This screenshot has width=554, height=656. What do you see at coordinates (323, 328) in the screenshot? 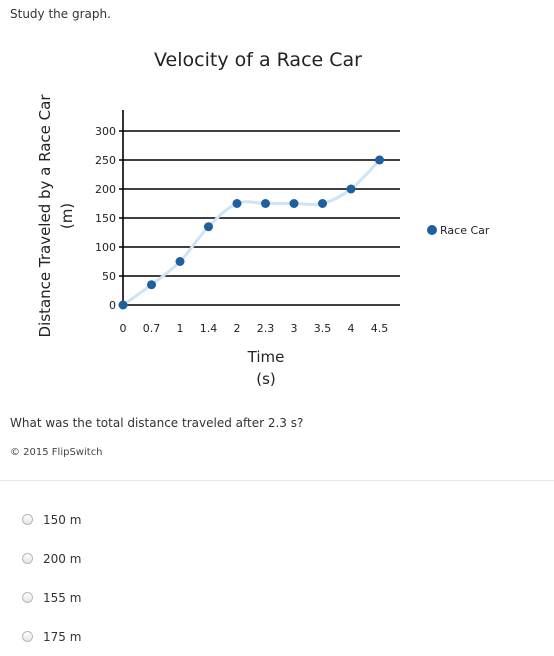
I see `x-tick-label: 3.5` at bounding box center [323, 328].